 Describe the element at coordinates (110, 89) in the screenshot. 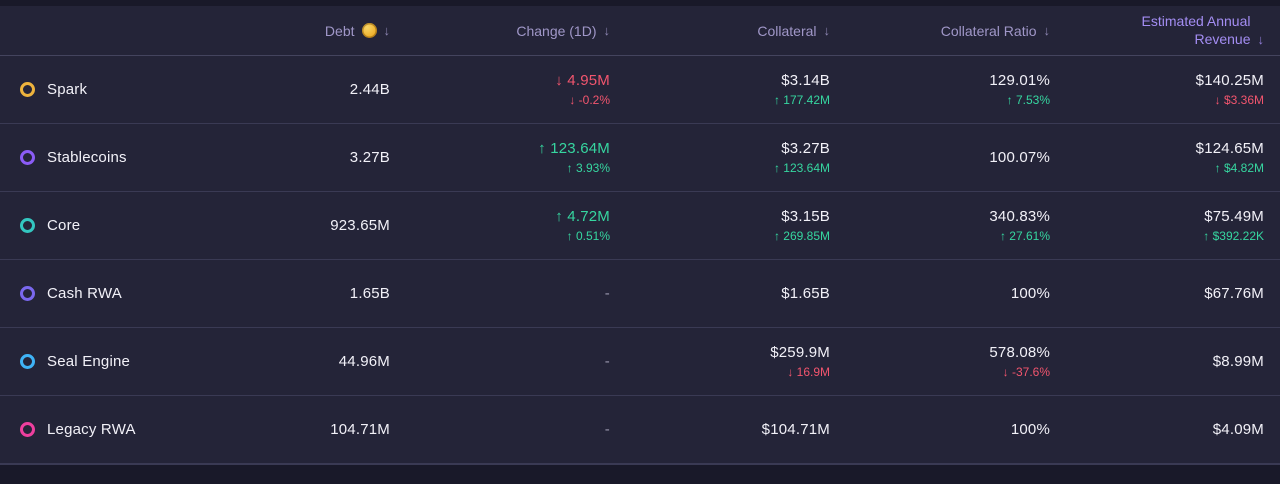

I see `asset-cell: Spark` at that location.